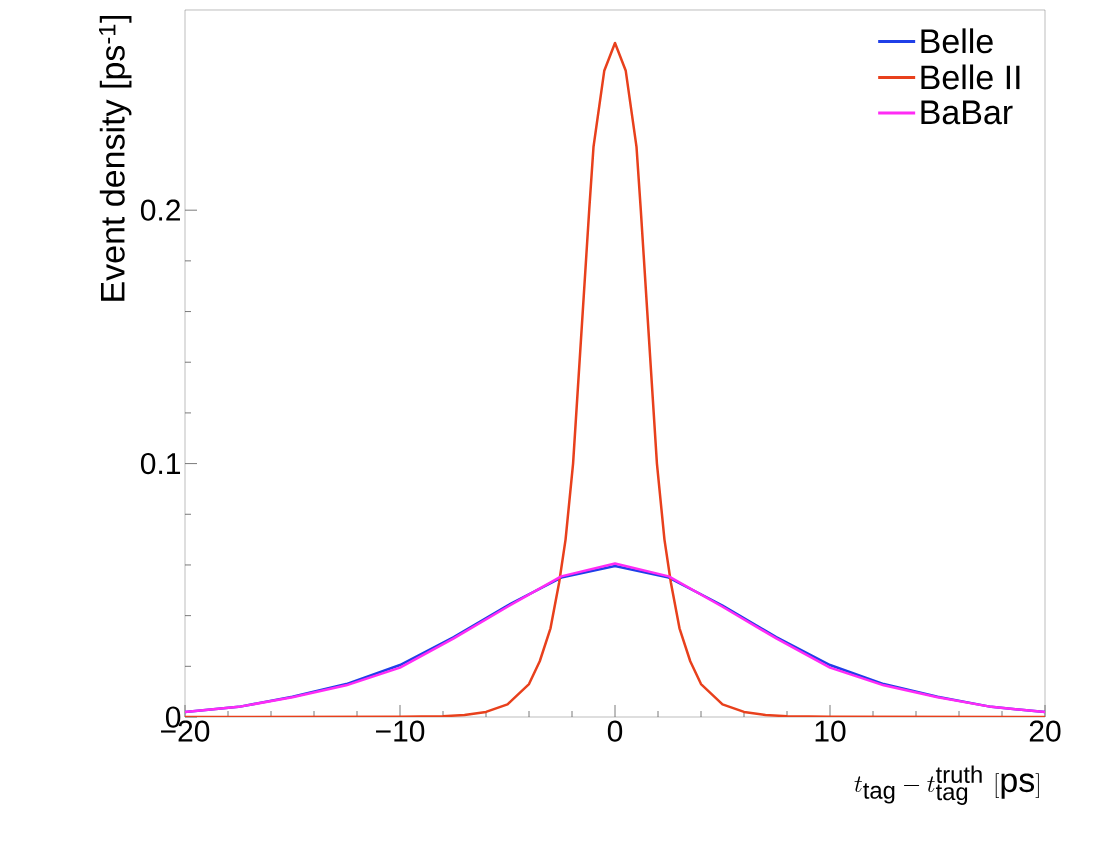 This screenshot has width=1097, height=844. Describe the element at coordinates (160, 210) in the screenshot. I see `y-tick-label: 0.2` at that location.